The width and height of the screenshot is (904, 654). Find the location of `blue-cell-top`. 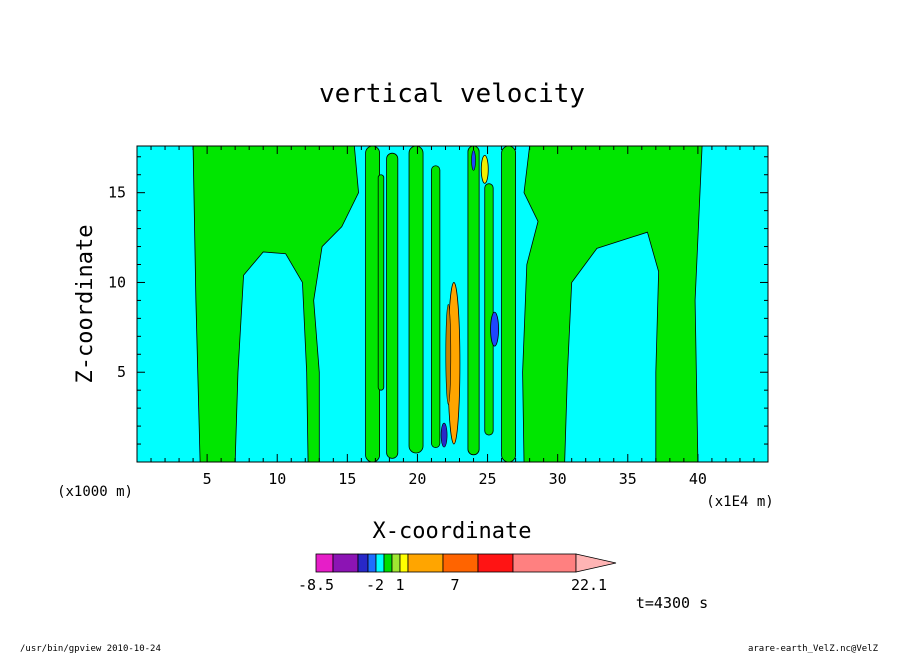

blue-cell-top is located at coordinates (473, 160).